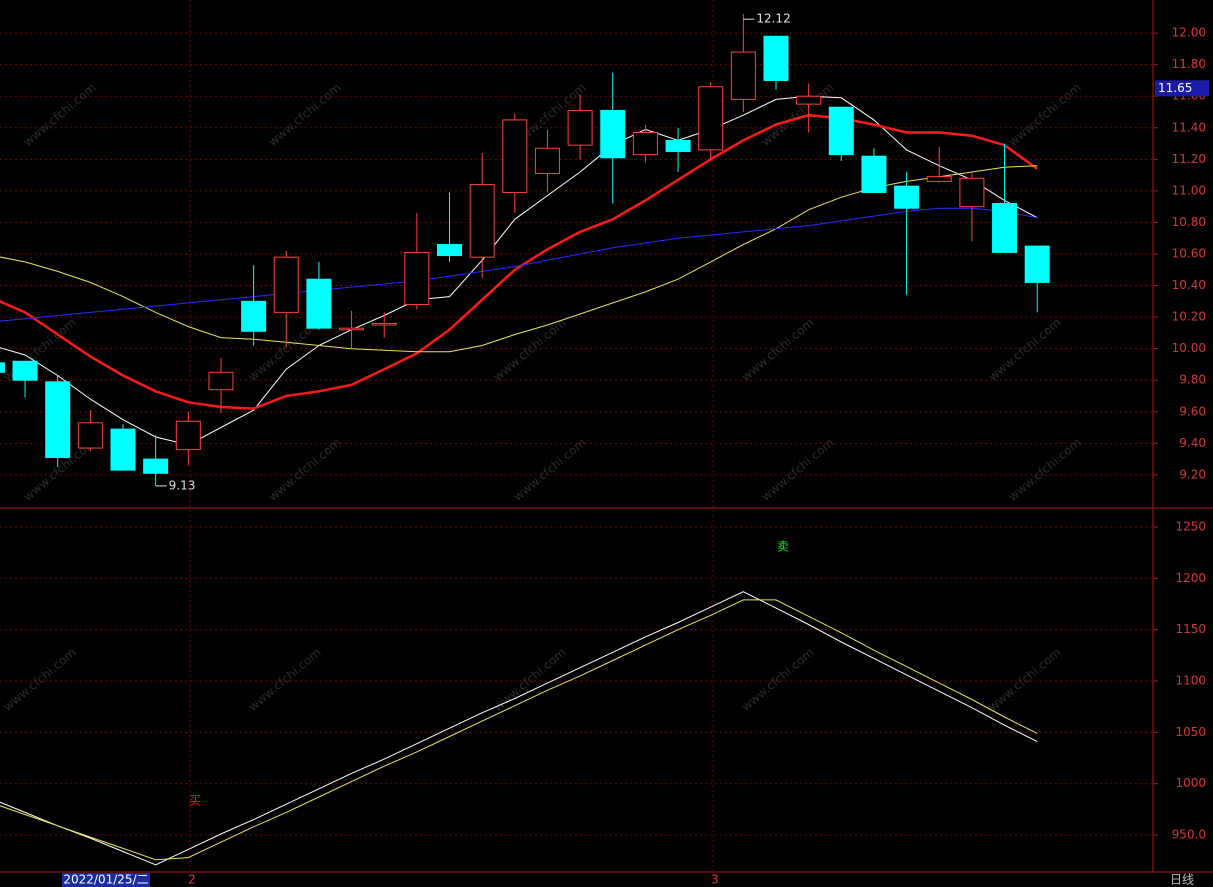  Describe the element at coordinates (1190, 732) in the screenshot. I see `y-tick-label: 1050` at that location.